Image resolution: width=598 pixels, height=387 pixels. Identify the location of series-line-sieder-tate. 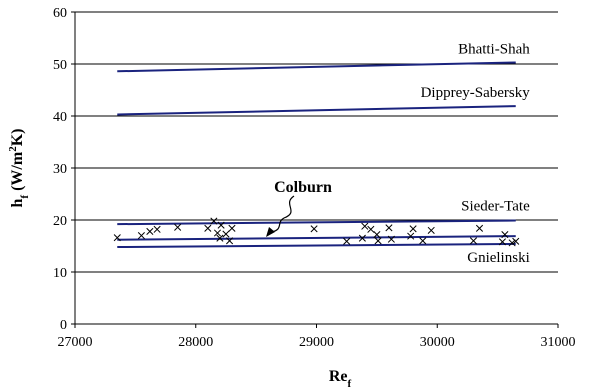
(316, 222).